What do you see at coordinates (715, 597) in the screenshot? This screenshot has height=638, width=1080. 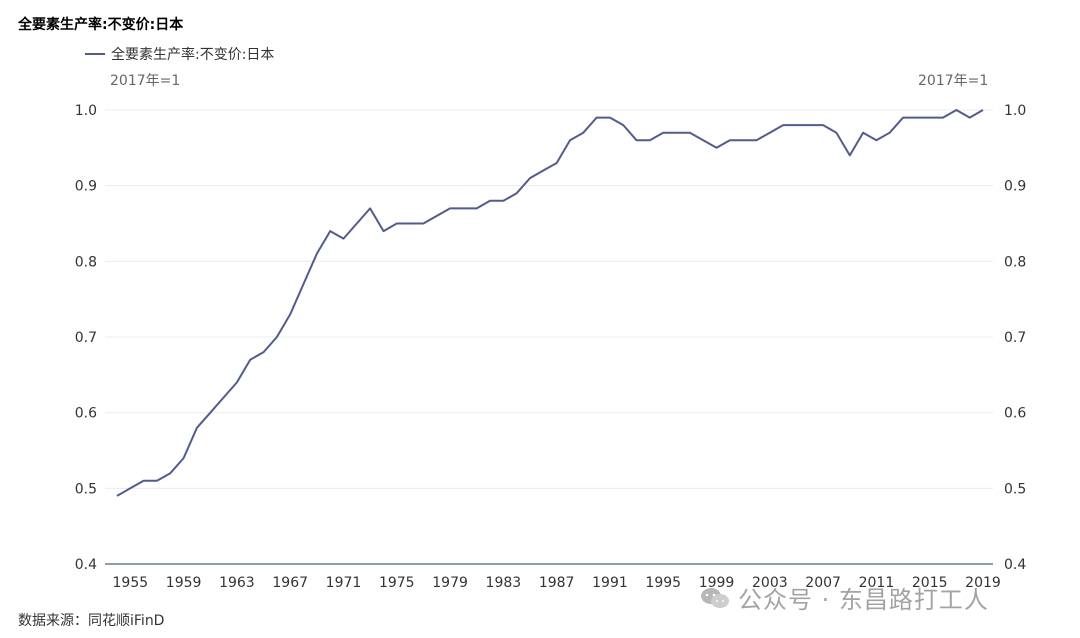 I see `wechat-icon` at bounding box center [715, 597].